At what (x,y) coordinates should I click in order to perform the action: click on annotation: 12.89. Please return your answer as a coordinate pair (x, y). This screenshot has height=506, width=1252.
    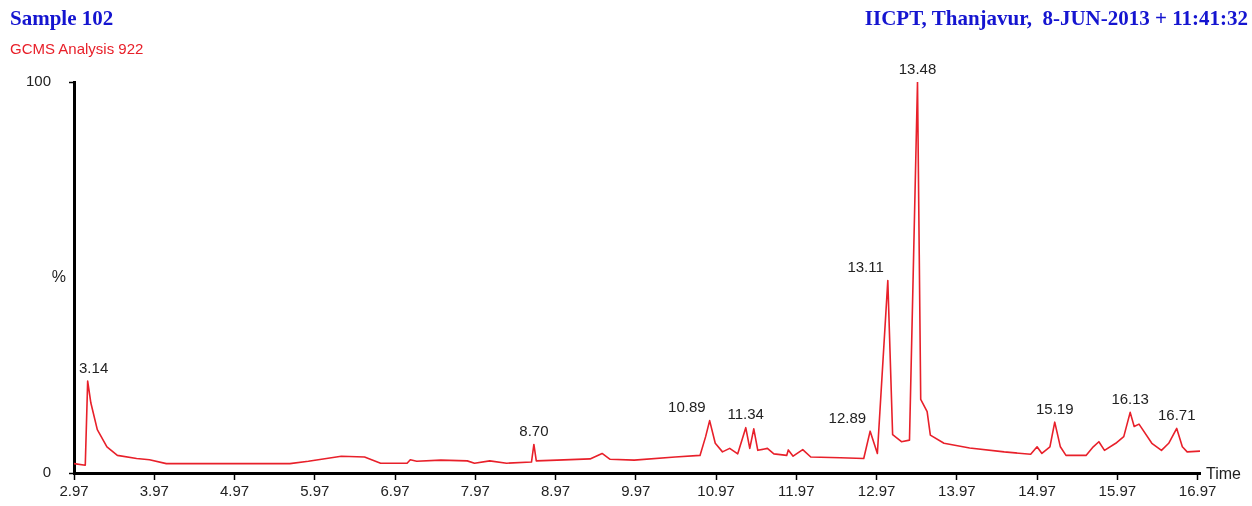
    Looking at the image, I should click on (847, 417).